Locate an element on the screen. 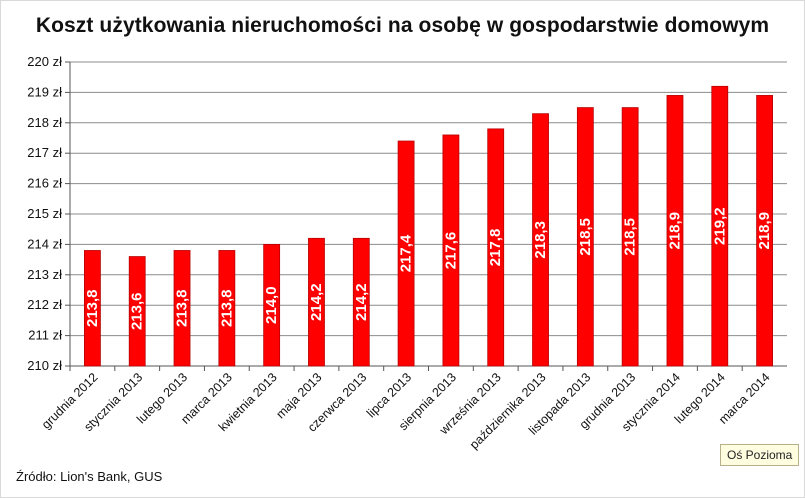  bar-value-label: 217,8 is located at coordinates (495, 248).